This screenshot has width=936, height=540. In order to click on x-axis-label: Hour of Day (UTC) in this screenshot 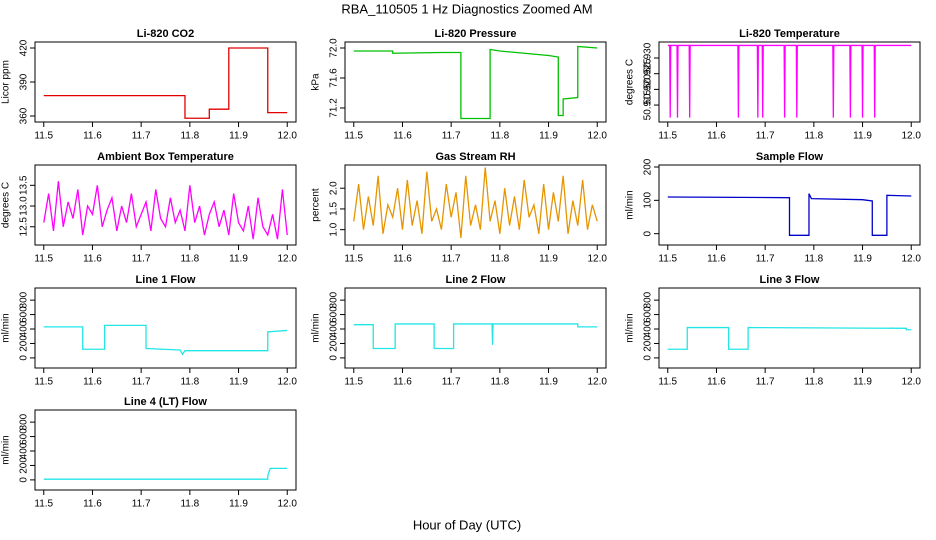, I will do `click(467, 524)`.